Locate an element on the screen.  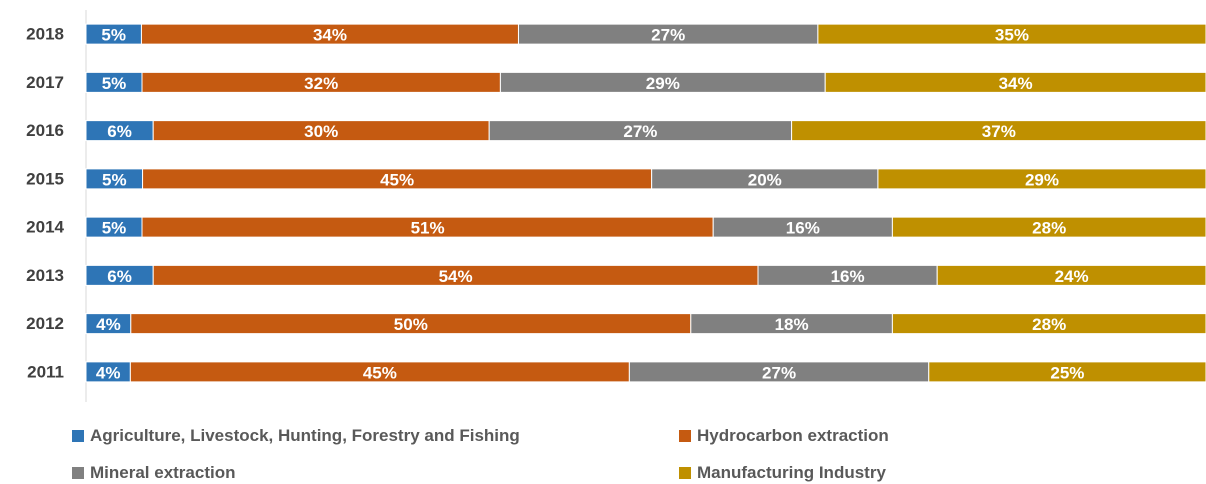
data-label-2012-agriculture: 4% is located at coordinates (108, 324).